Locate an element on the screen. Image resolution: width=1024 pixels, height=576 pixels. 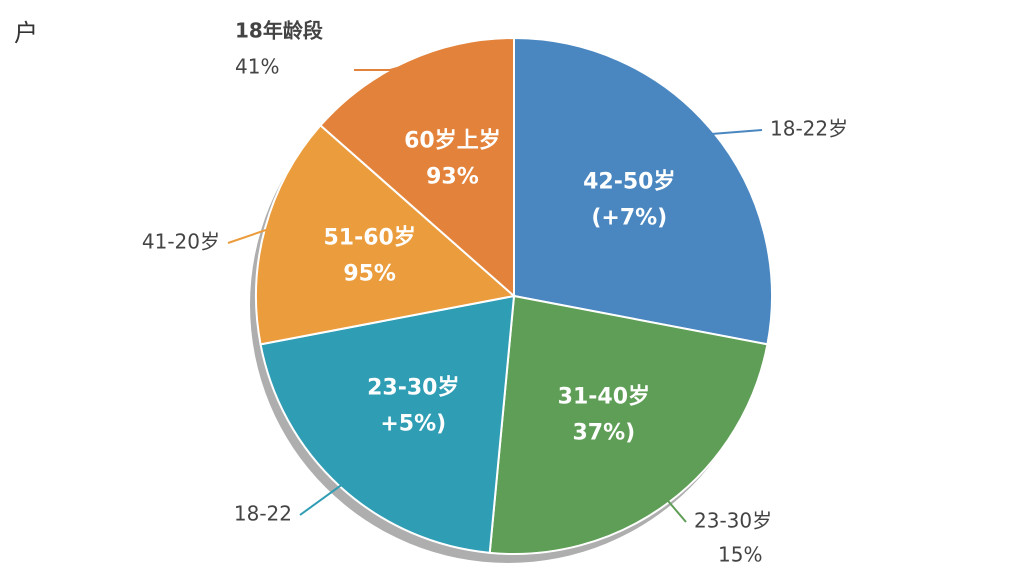
slice-label: 60岁上岁 is located at coordinates (452, 141).